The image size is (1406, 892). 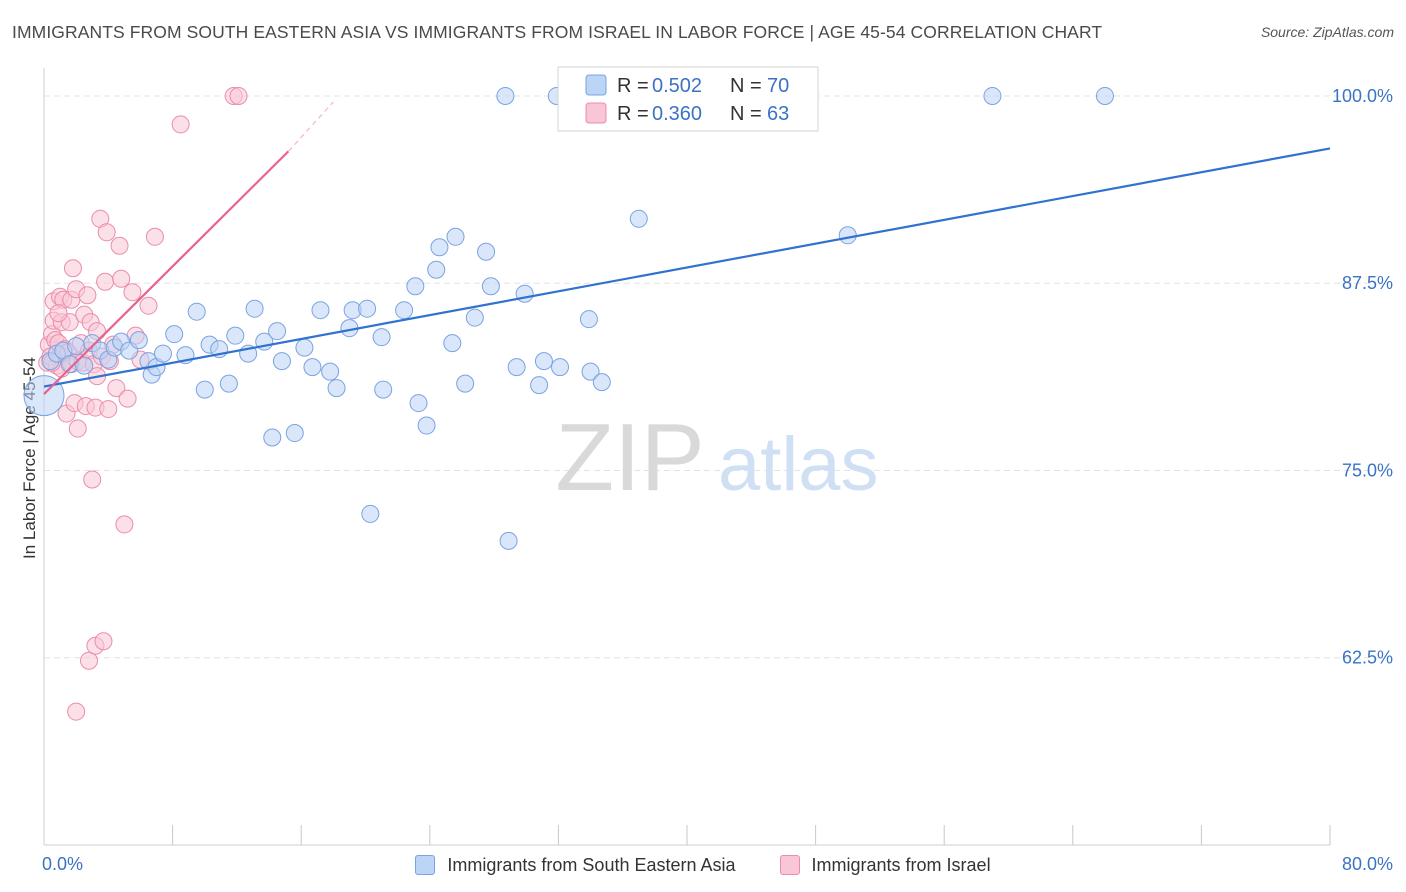 What do you see at coordinates (789, 865) in the screenshot?
I see `legend-swatch-pink` at bounding box center [789, 865].